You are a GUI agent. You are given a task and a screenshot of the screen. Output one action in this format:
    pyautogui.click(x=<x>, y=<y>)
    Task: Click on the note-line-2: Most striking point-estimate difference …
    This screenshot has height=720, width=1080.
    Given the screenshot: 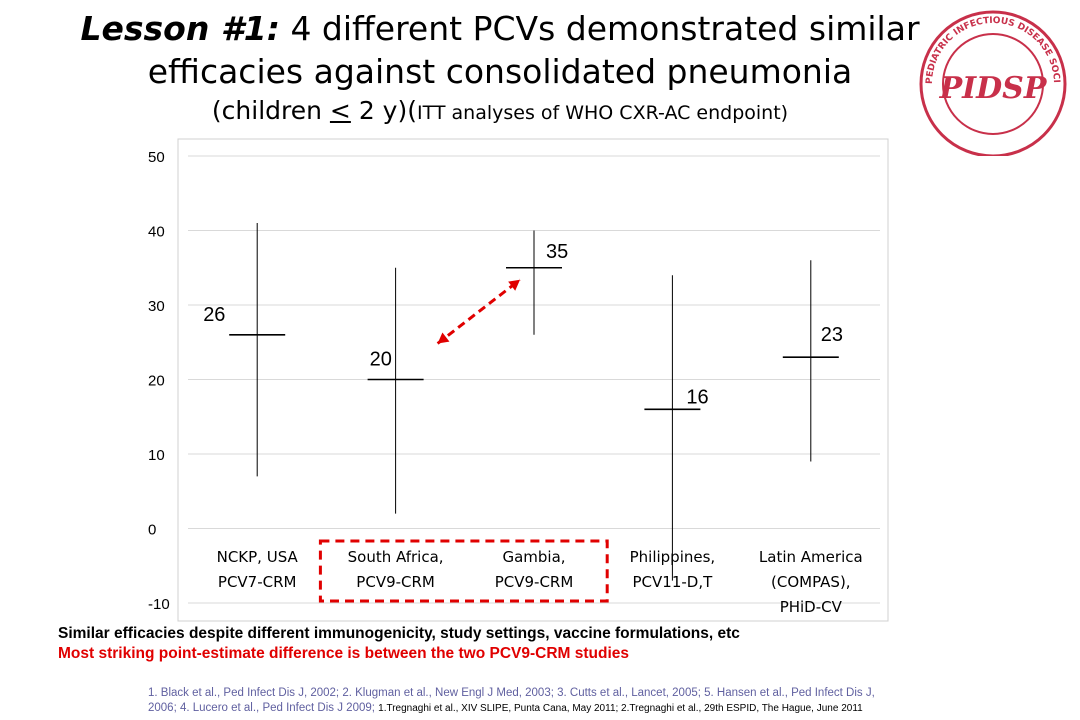 What is the action you would take?
    pyautogui.click(x=344, y=653)
    